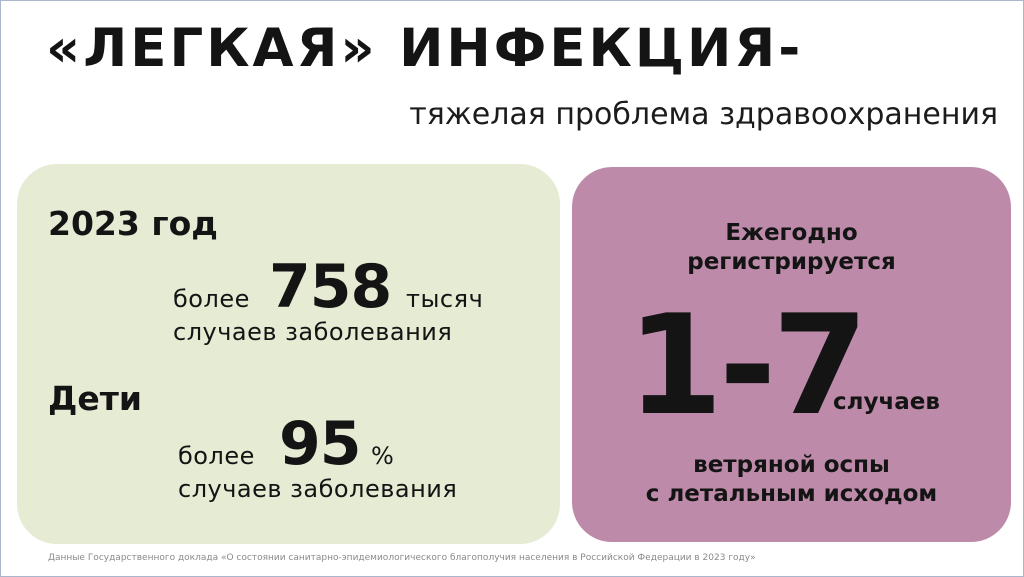 Image resolution: width=1024 pixels, height=577 pixels. I want to click on fatal-cases-range: 1-7, so click(747, 365).